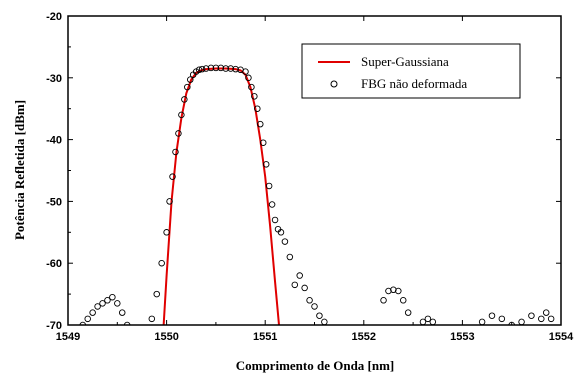  What do you see at coordinates (315, 365) in the screenshot?
I see `x-axis-title: Comprimento de Onda [nm]` at bounding box center [315, 365].